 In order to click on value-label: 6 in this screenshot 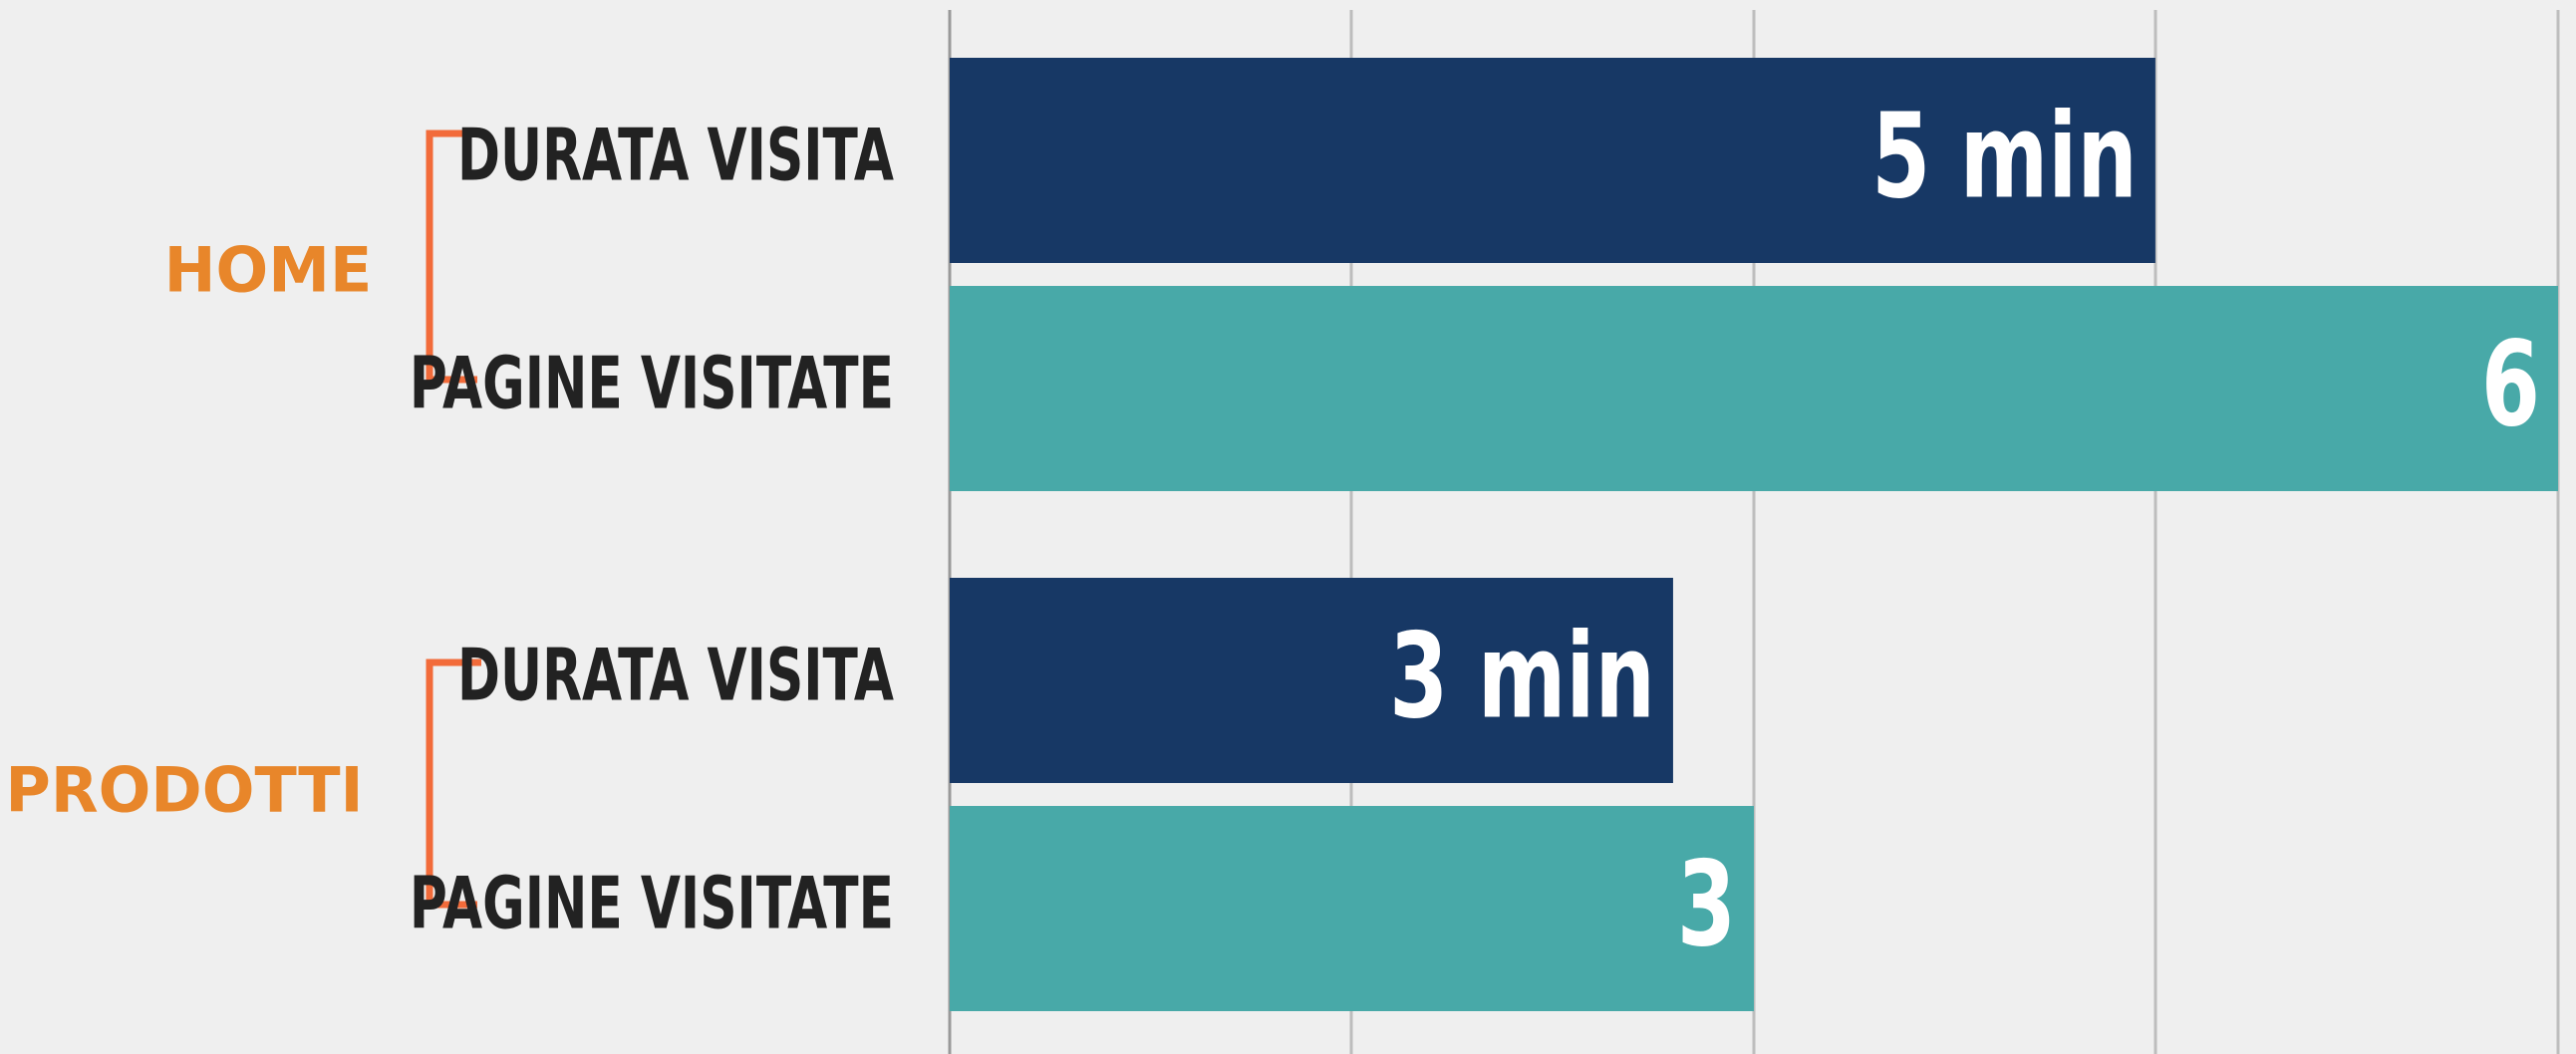, I will do `click(2510, 386)`.